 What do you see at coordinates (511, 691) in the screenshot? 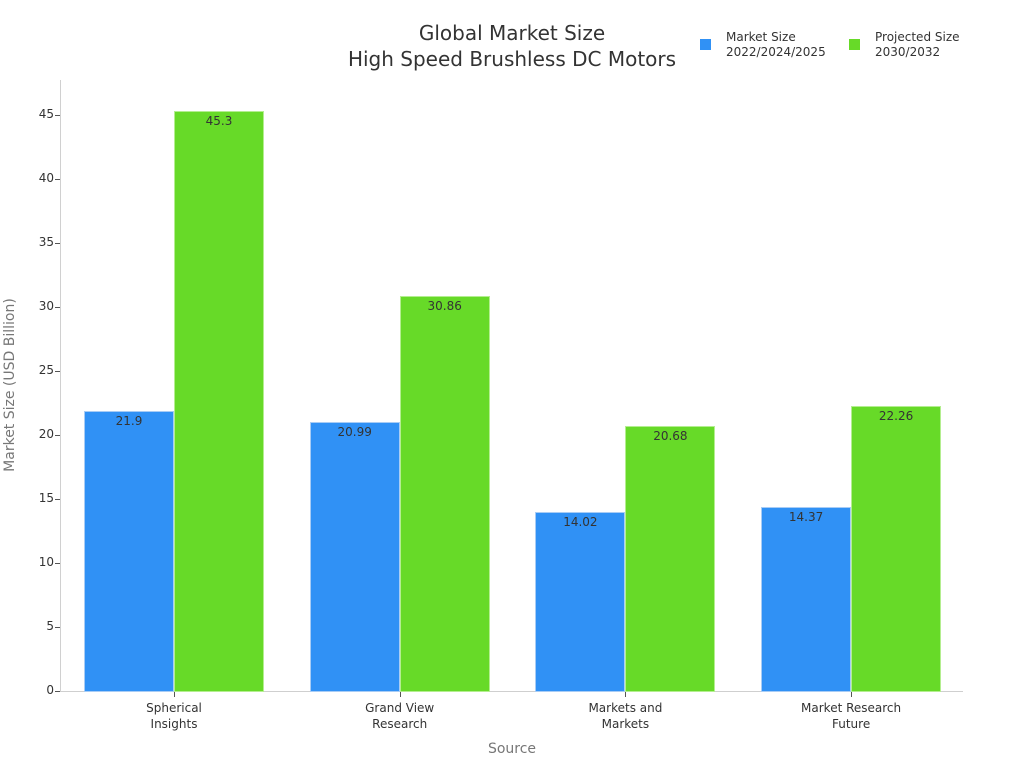
I see `x-axis-line` at bounding box center [511, 691].